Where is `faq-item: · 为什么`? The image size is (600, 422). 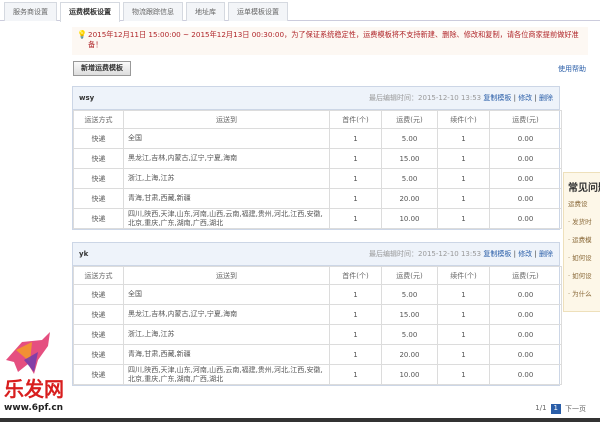
faq-item: · 为什么 is located at coordinates (580, 294).